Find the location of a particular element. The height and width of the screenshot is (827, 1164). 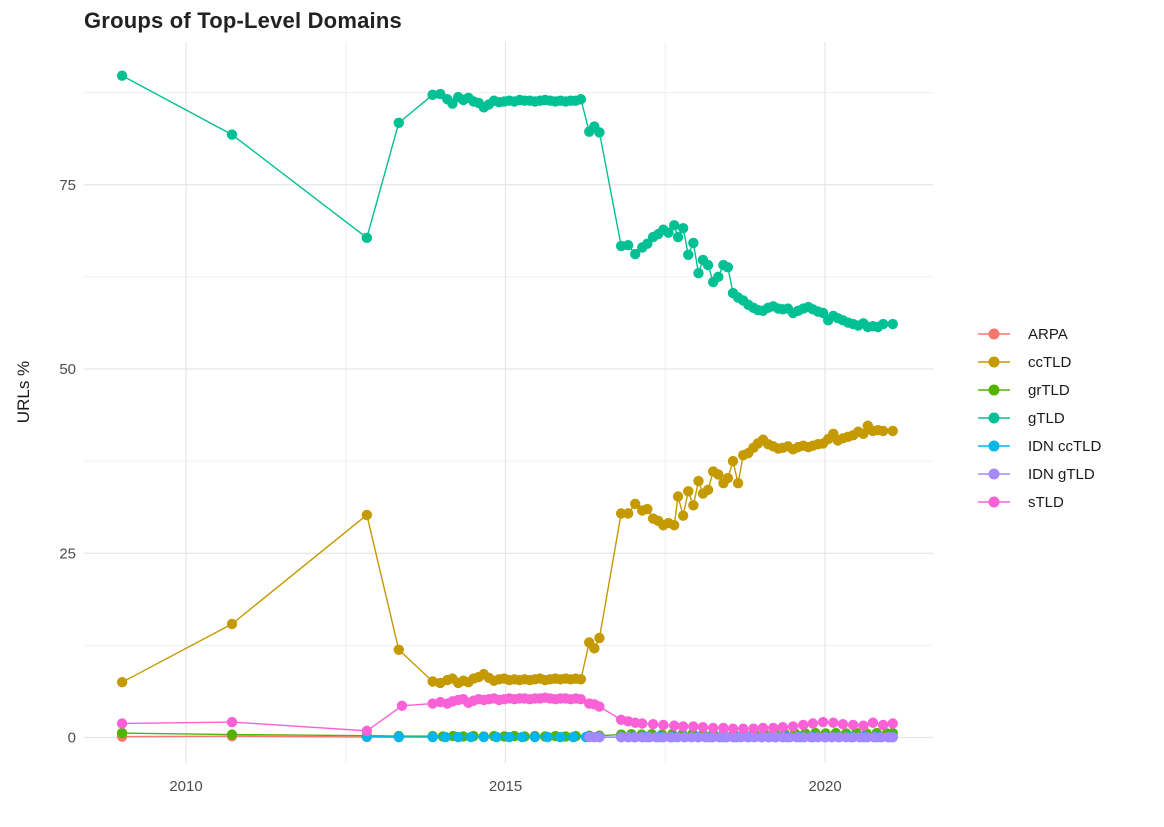

legend-label: IDN ccTLD is located at coordinates (1065, 446).